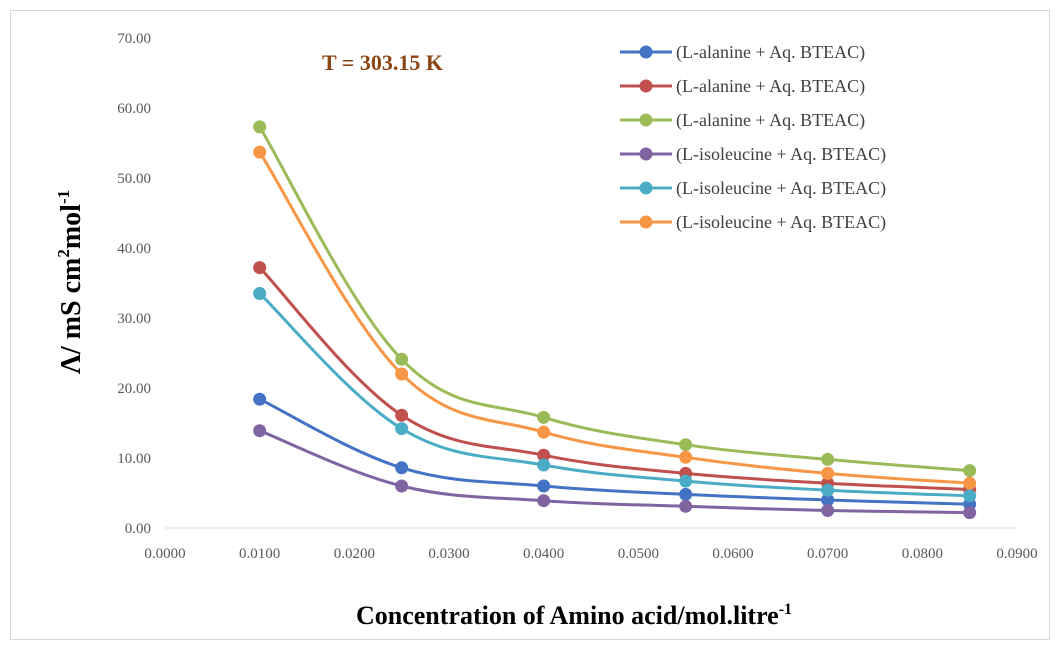 This screenshot has width=1064, height=652. Describe the element at coordinates (134, 39) in the screenshot. I see `y-tick-label: 70.00` at that location.